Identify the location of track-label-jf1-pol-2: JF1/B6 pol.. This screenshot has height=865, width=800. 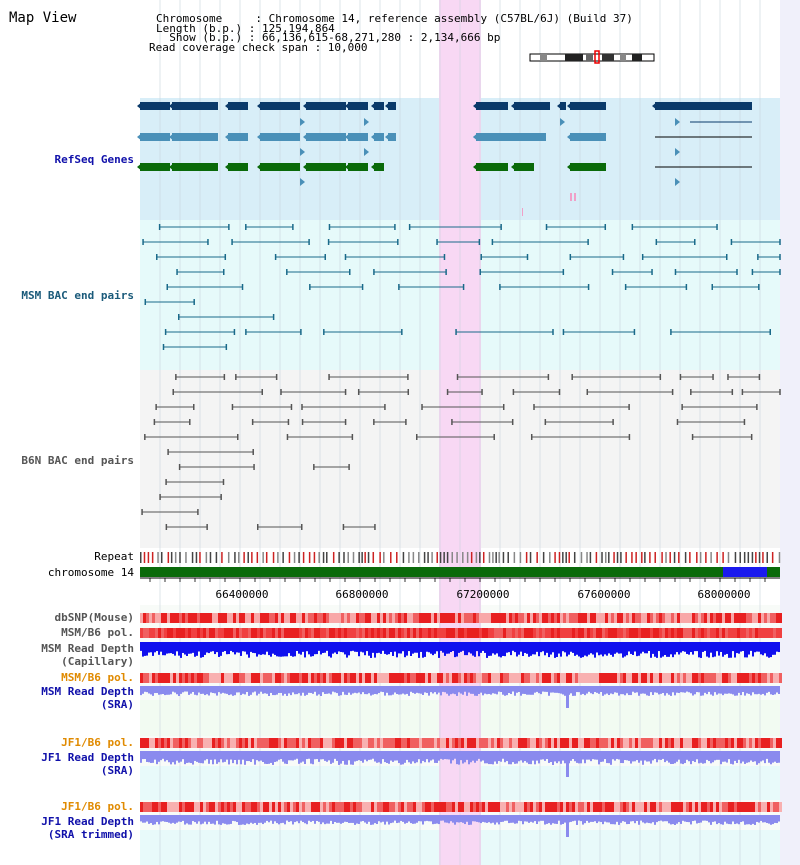
(97, 806).